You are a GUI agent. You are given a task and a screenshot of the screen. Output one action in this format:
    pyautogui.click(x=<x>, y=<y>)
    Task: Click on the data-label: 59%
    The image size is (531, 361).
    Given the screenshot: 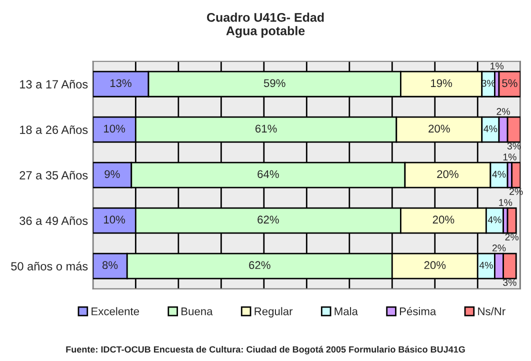 What is the action you would take?
    pyautogui.click(x=275, y=83)
    